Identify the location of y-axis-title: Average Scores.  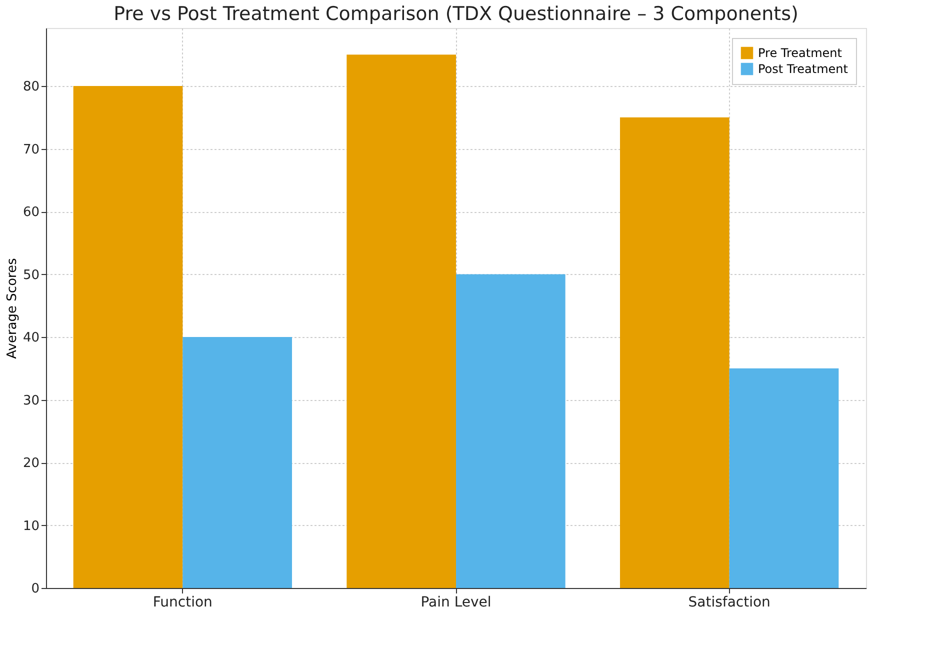
(12, 308).